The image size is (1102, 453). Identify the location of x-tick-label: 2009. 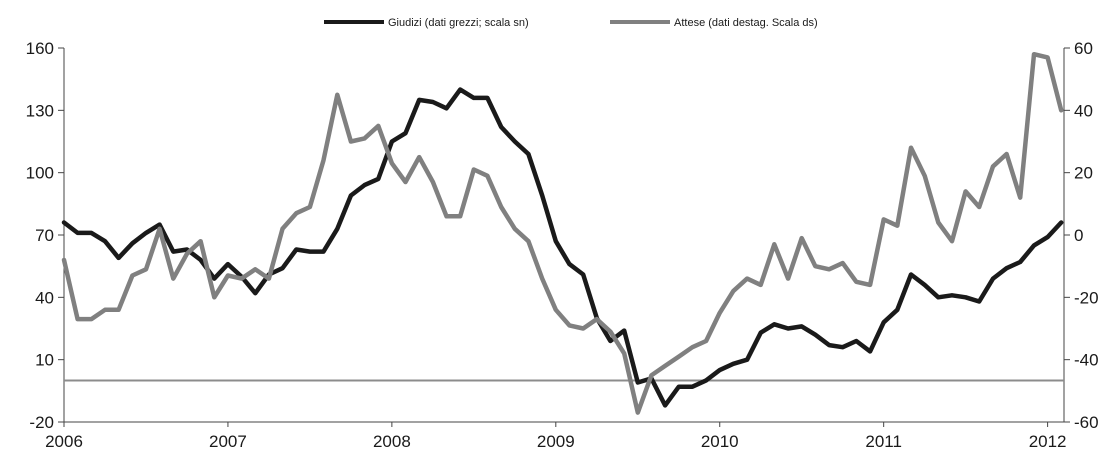
(556, 441).